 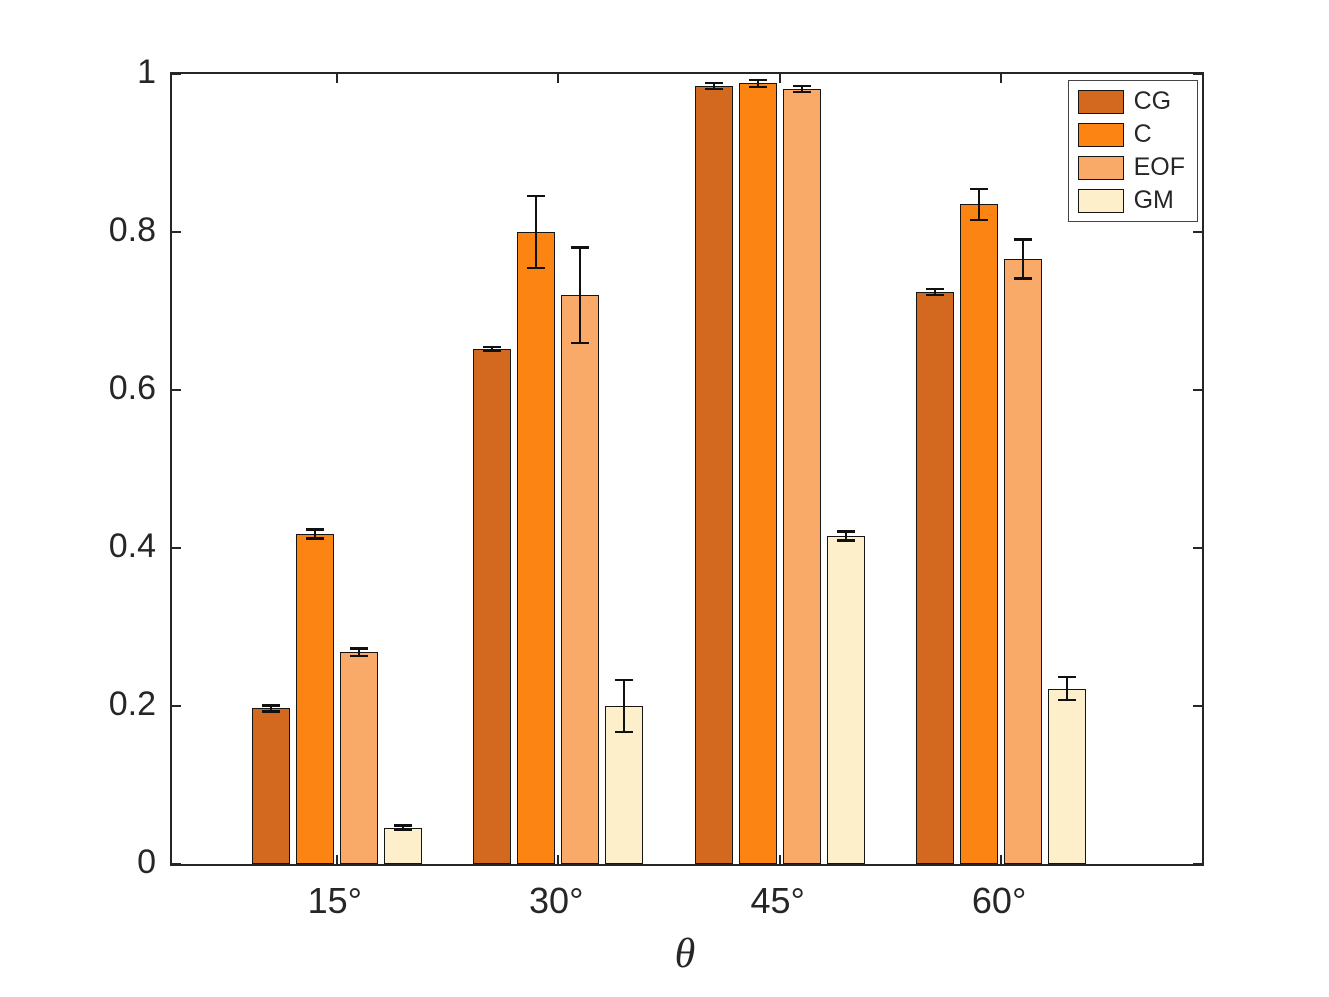 What do you see at coordinates (979, 204) in the screenshot?
I see `error-bar-C-60°` at bounding box center [979, 204].